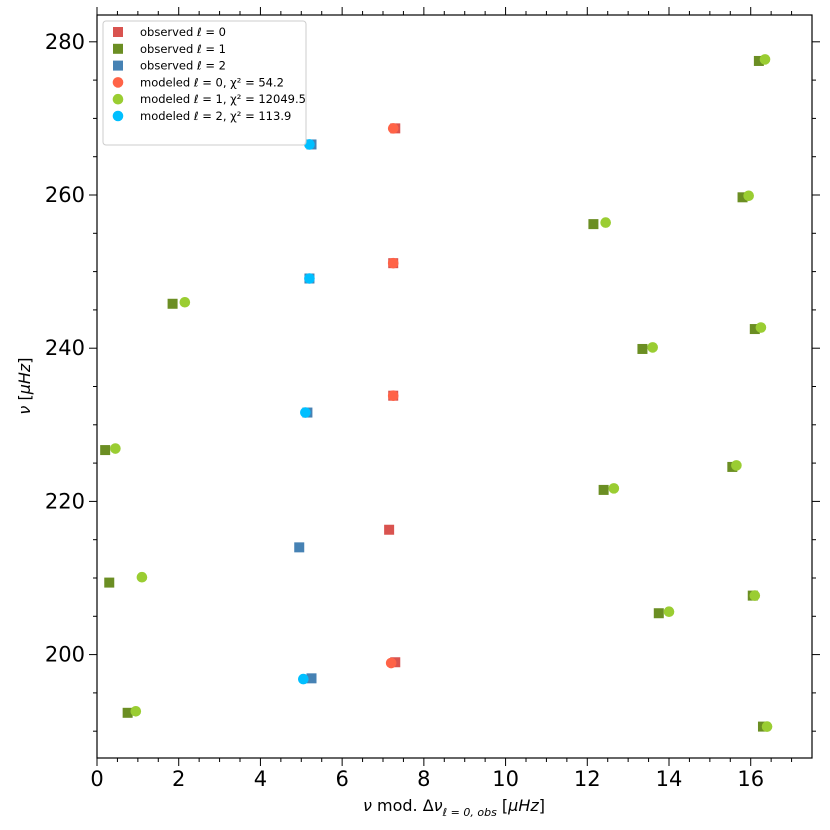  What do you see at coordinates (65, 348) in the screenshot?
I see `y-tick-label: 240` at bounding box center [65, 348].